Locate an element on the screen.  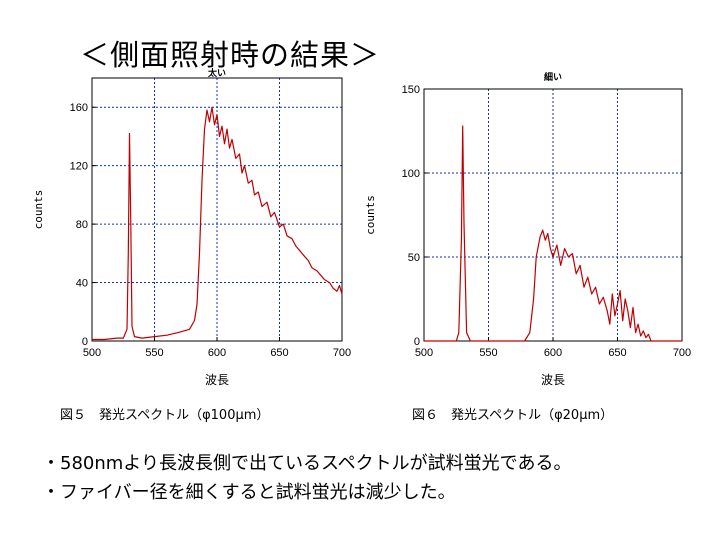
spectrum-line is located at coordinates (553, 233).